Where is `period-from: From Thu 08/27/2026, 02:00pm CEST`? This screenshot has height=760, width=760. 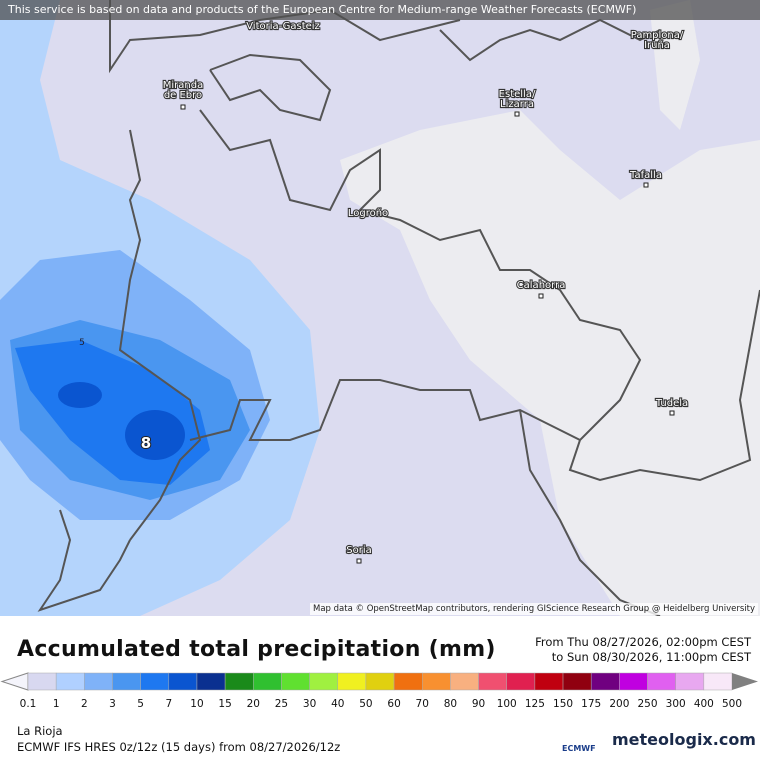
period-from: From Thu 08/27/2026, 02:00pm CEST is located at coordinates (643, 642).